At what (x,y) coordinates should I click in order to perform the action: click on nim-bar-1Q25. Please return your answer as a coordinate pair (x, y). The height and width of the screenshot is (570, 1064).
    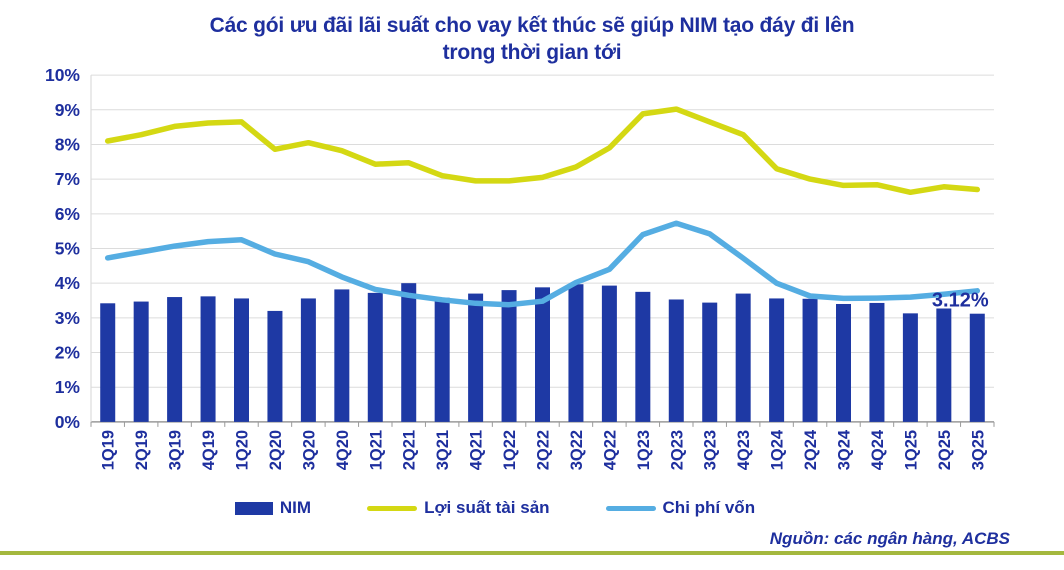
    Looking at the image, I should click on (910, 367).